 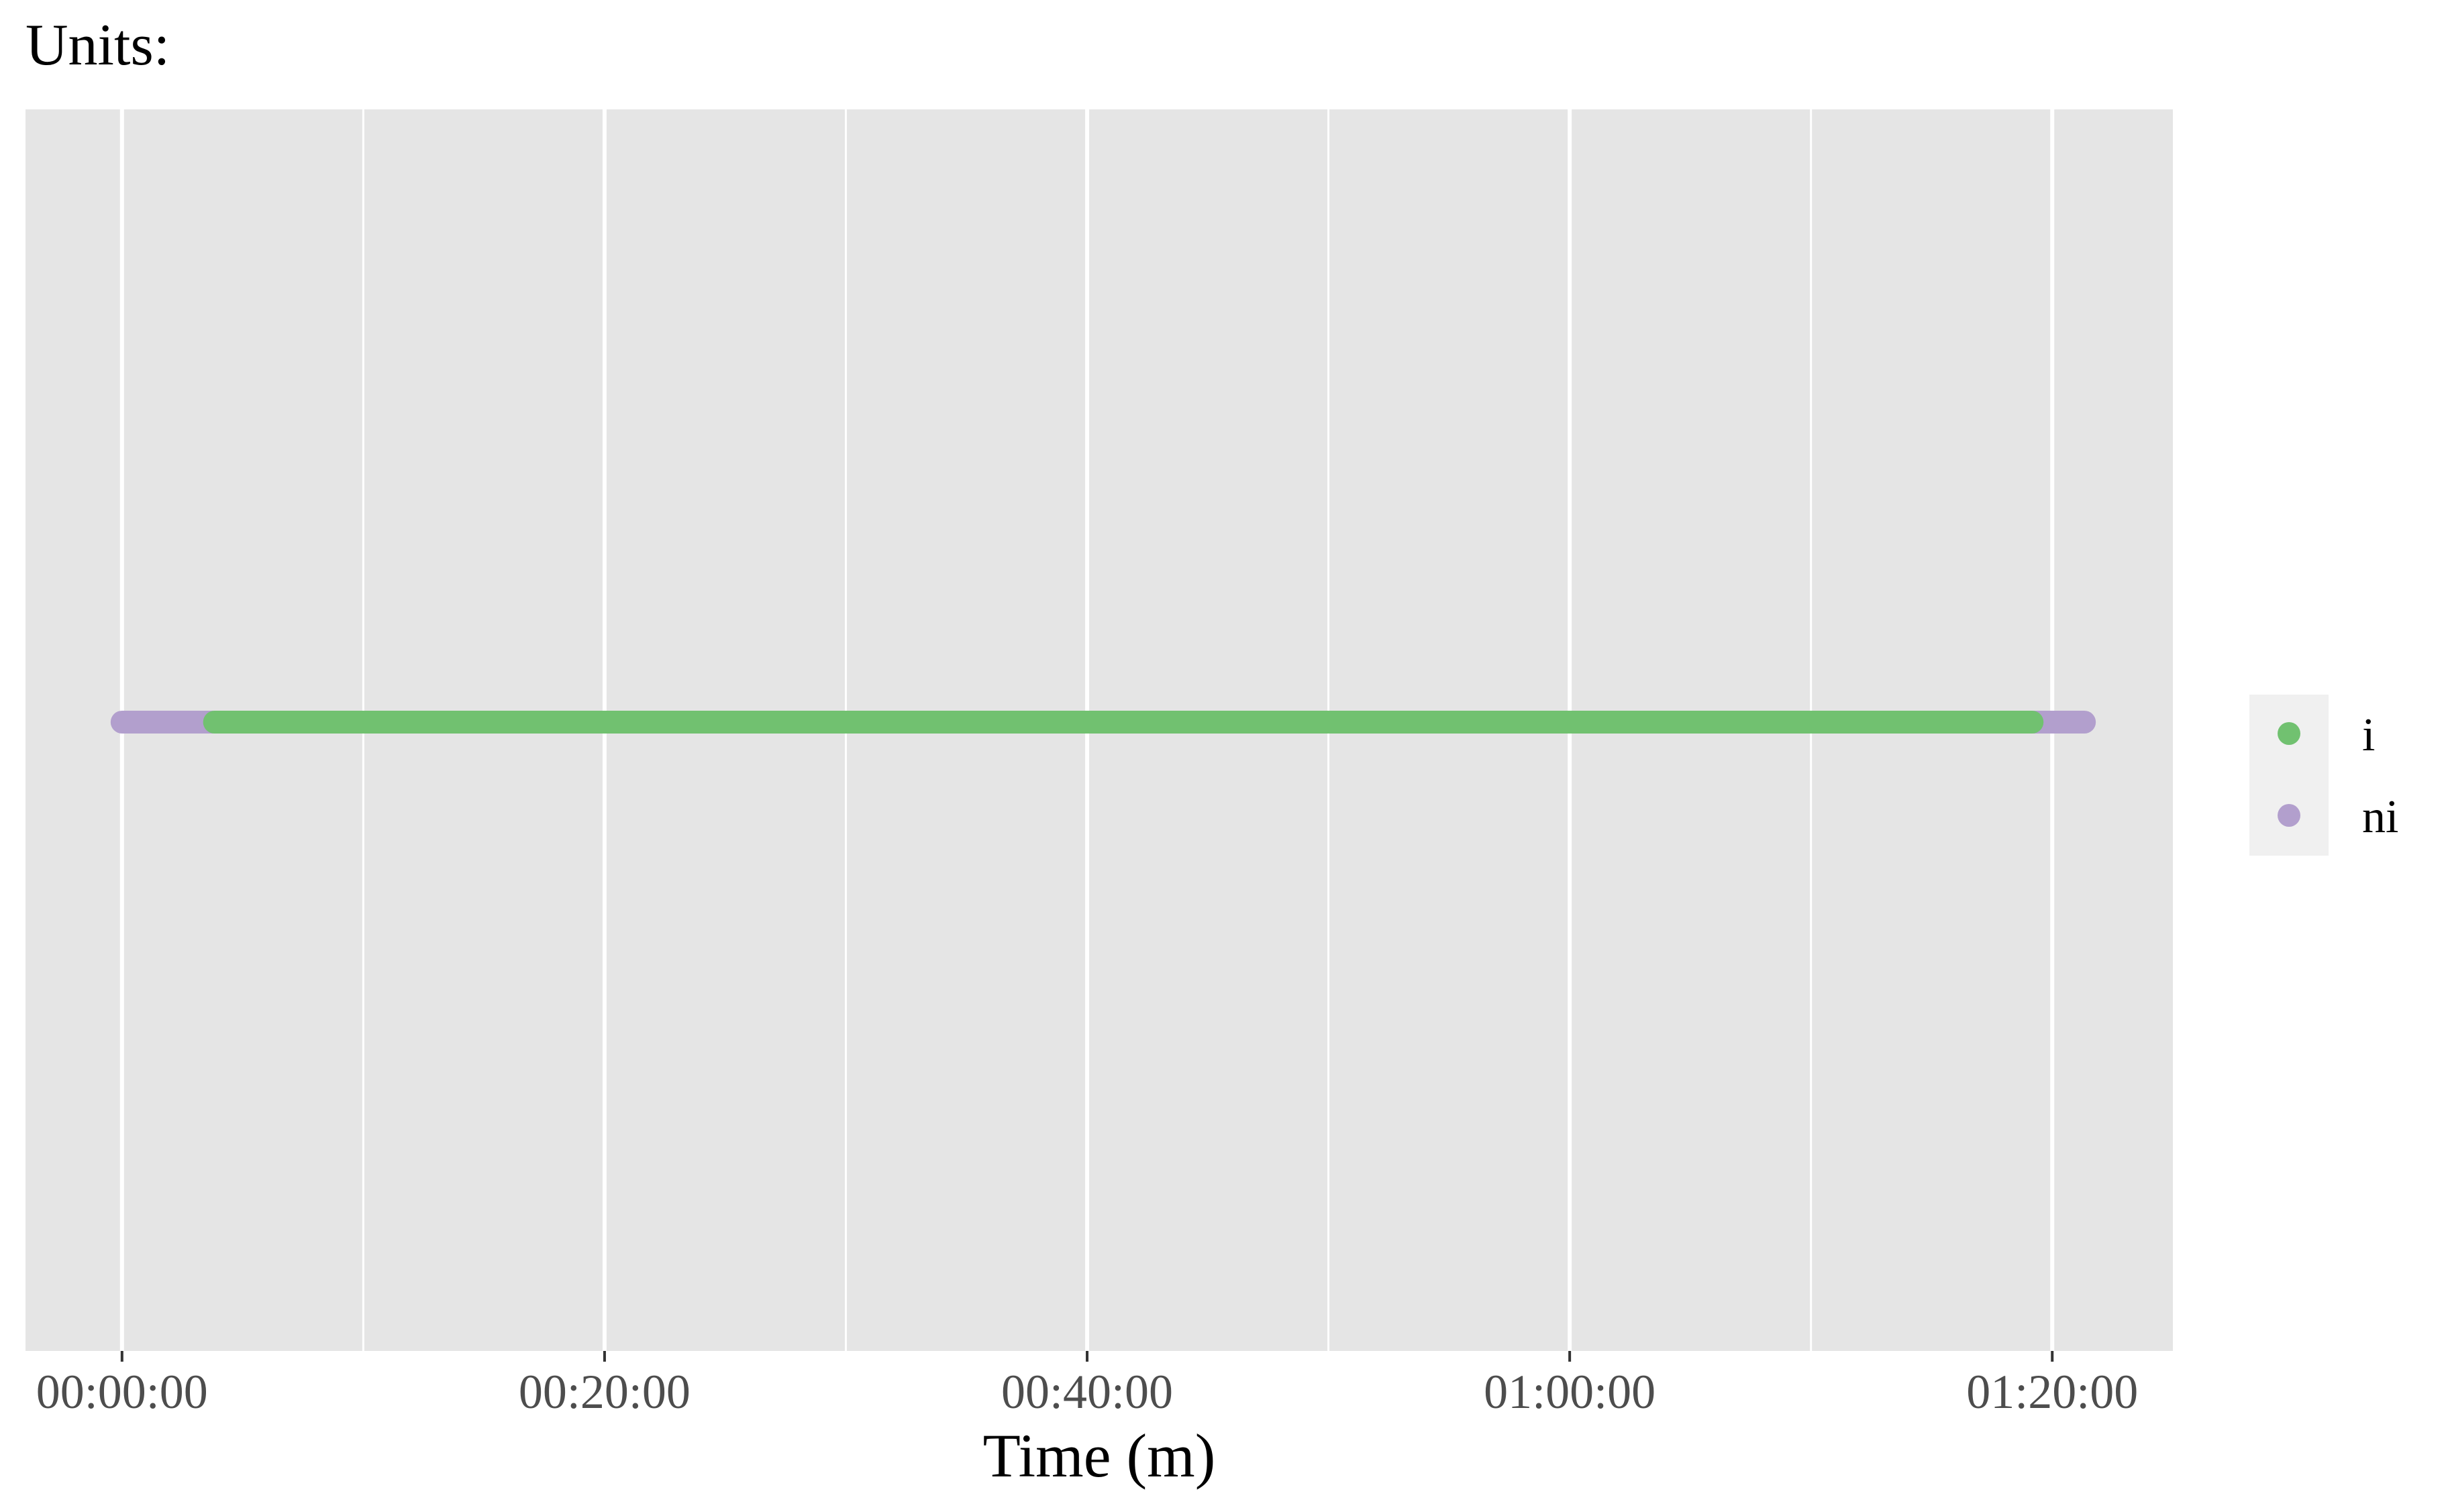 What do you see at coordinates (1569, 1392) in the screenshot?
I see `x-tick-label-3: 01:00:00` at bounding box center [1569, 1392].